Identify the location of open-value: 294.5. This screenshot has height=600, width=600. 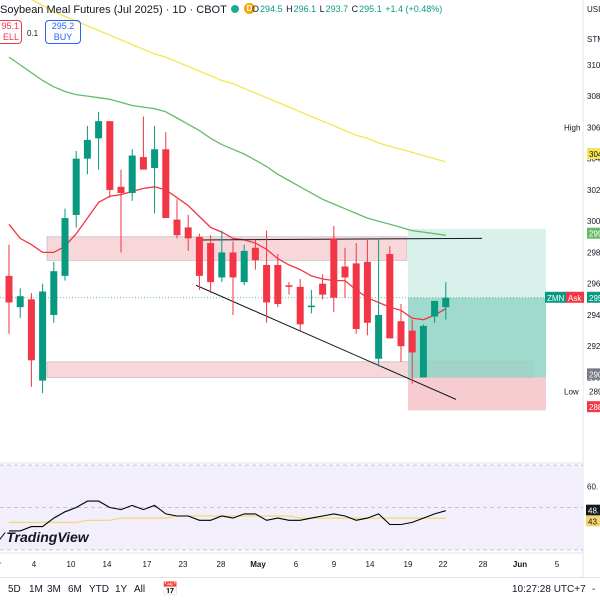
(271, 9).